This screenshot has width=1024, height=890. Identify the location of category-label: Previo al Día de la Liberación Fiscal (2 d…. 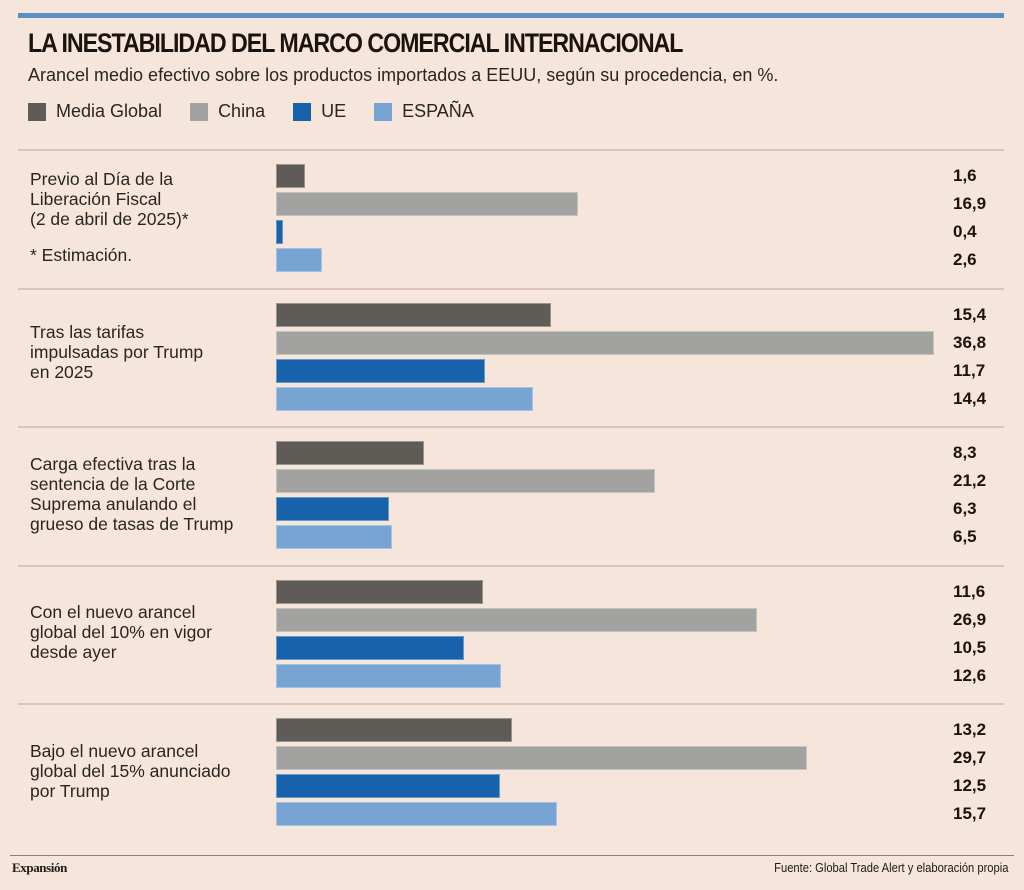
(150, 217).